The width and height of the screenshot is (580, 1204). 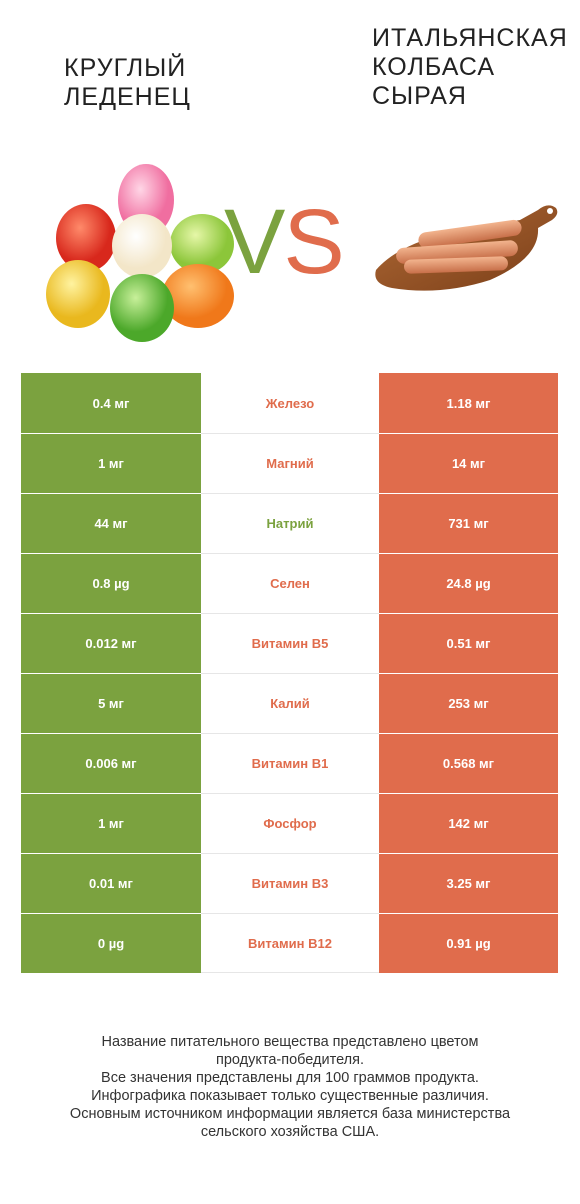 What do you see at coordinates (111, 523) in the screenshot?
I see `left-value: 44 мг` at bounding box center [111, 523].